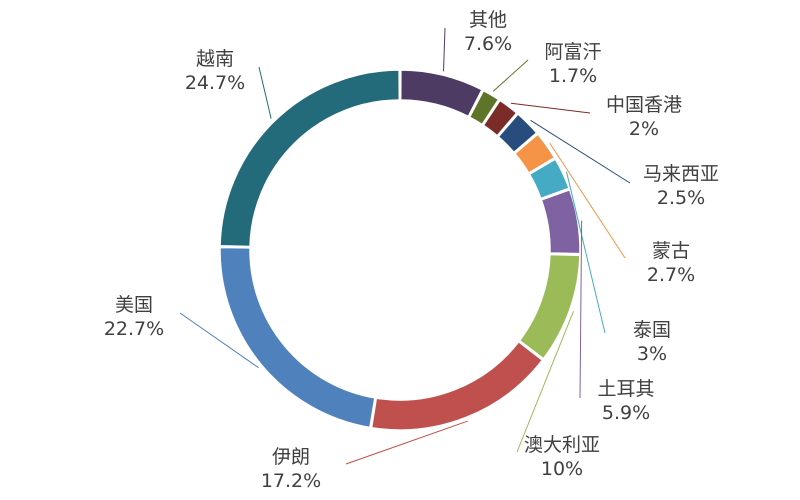  What do you see at coordinates (626, 413) in the screenshot?
I see `slice-value-label-6: 5.9%` at bounding box center [626, 413].